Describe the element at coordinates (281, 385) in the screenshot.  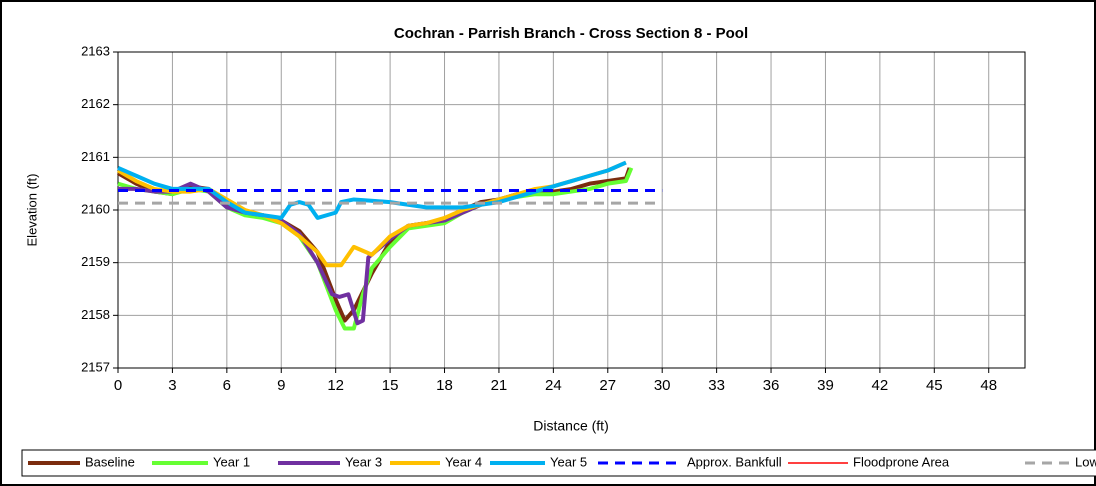
I see `x-tick-label: 9` at that location.